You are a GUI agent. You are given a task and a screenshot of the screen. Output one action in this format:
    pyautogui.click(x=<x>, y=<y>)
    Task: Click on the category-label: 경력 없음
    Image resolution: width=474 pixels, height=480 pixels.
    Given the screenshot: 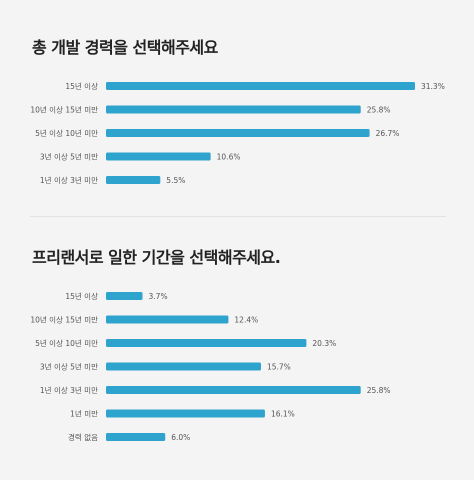 What is the action you would take?
    pyautogui.click(x=83, y=437)
    